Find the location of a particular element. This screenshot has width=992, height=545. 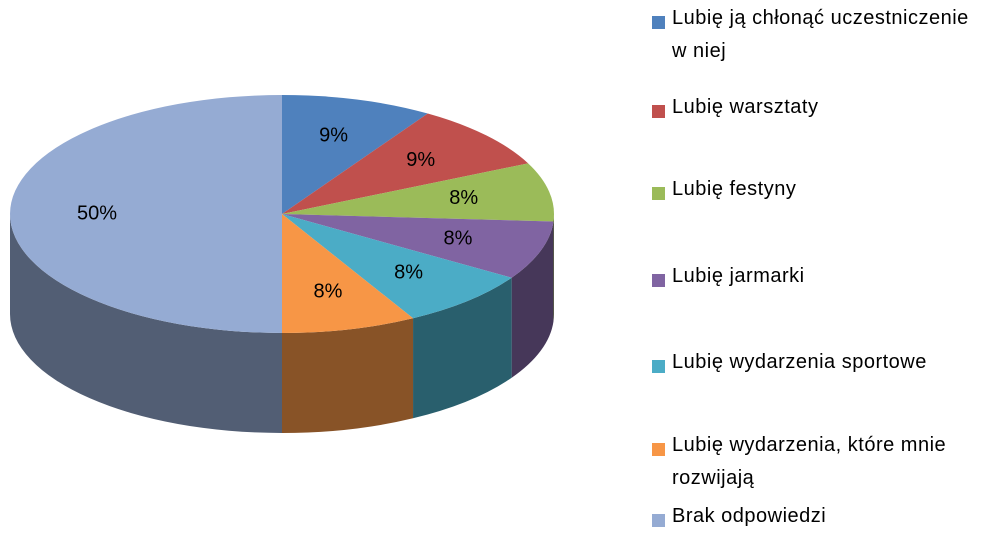

legend-label: Lubię ją chłonąć uczestniczenie w niej is located at coordinates (820, 34).